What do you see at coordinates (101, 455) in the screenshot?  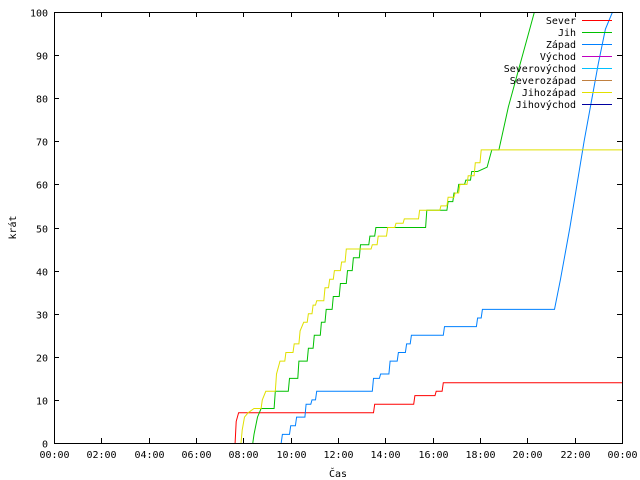 I see `x-tick-label: 02:00` at bounding box center [101, 455].